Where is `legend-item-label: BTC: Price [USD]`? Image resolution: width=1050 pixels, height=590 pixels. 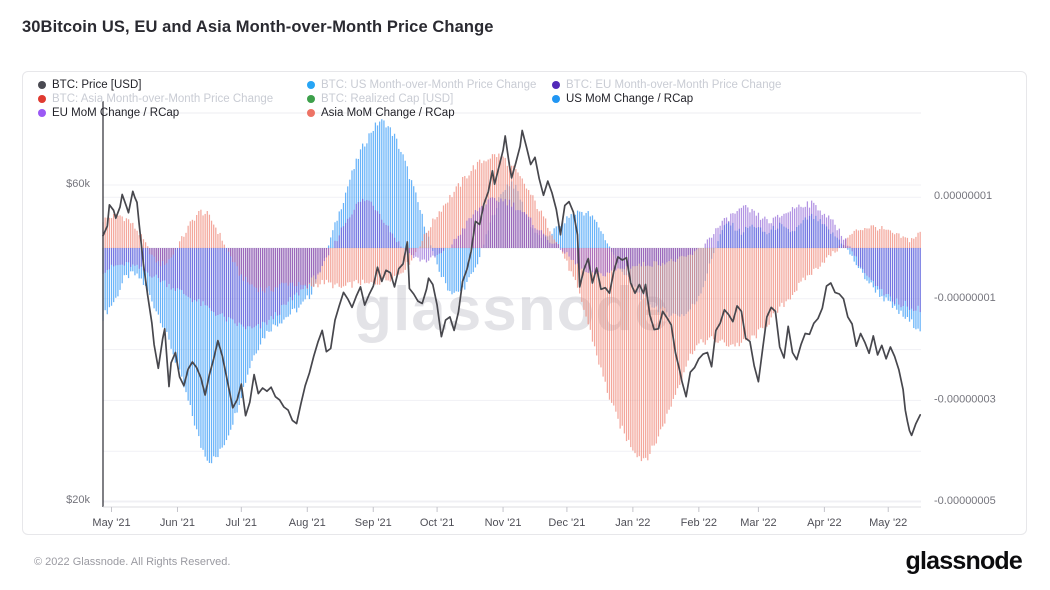
legend-item-label: BTC: Price [USD] is located at coordinates (97, 85).